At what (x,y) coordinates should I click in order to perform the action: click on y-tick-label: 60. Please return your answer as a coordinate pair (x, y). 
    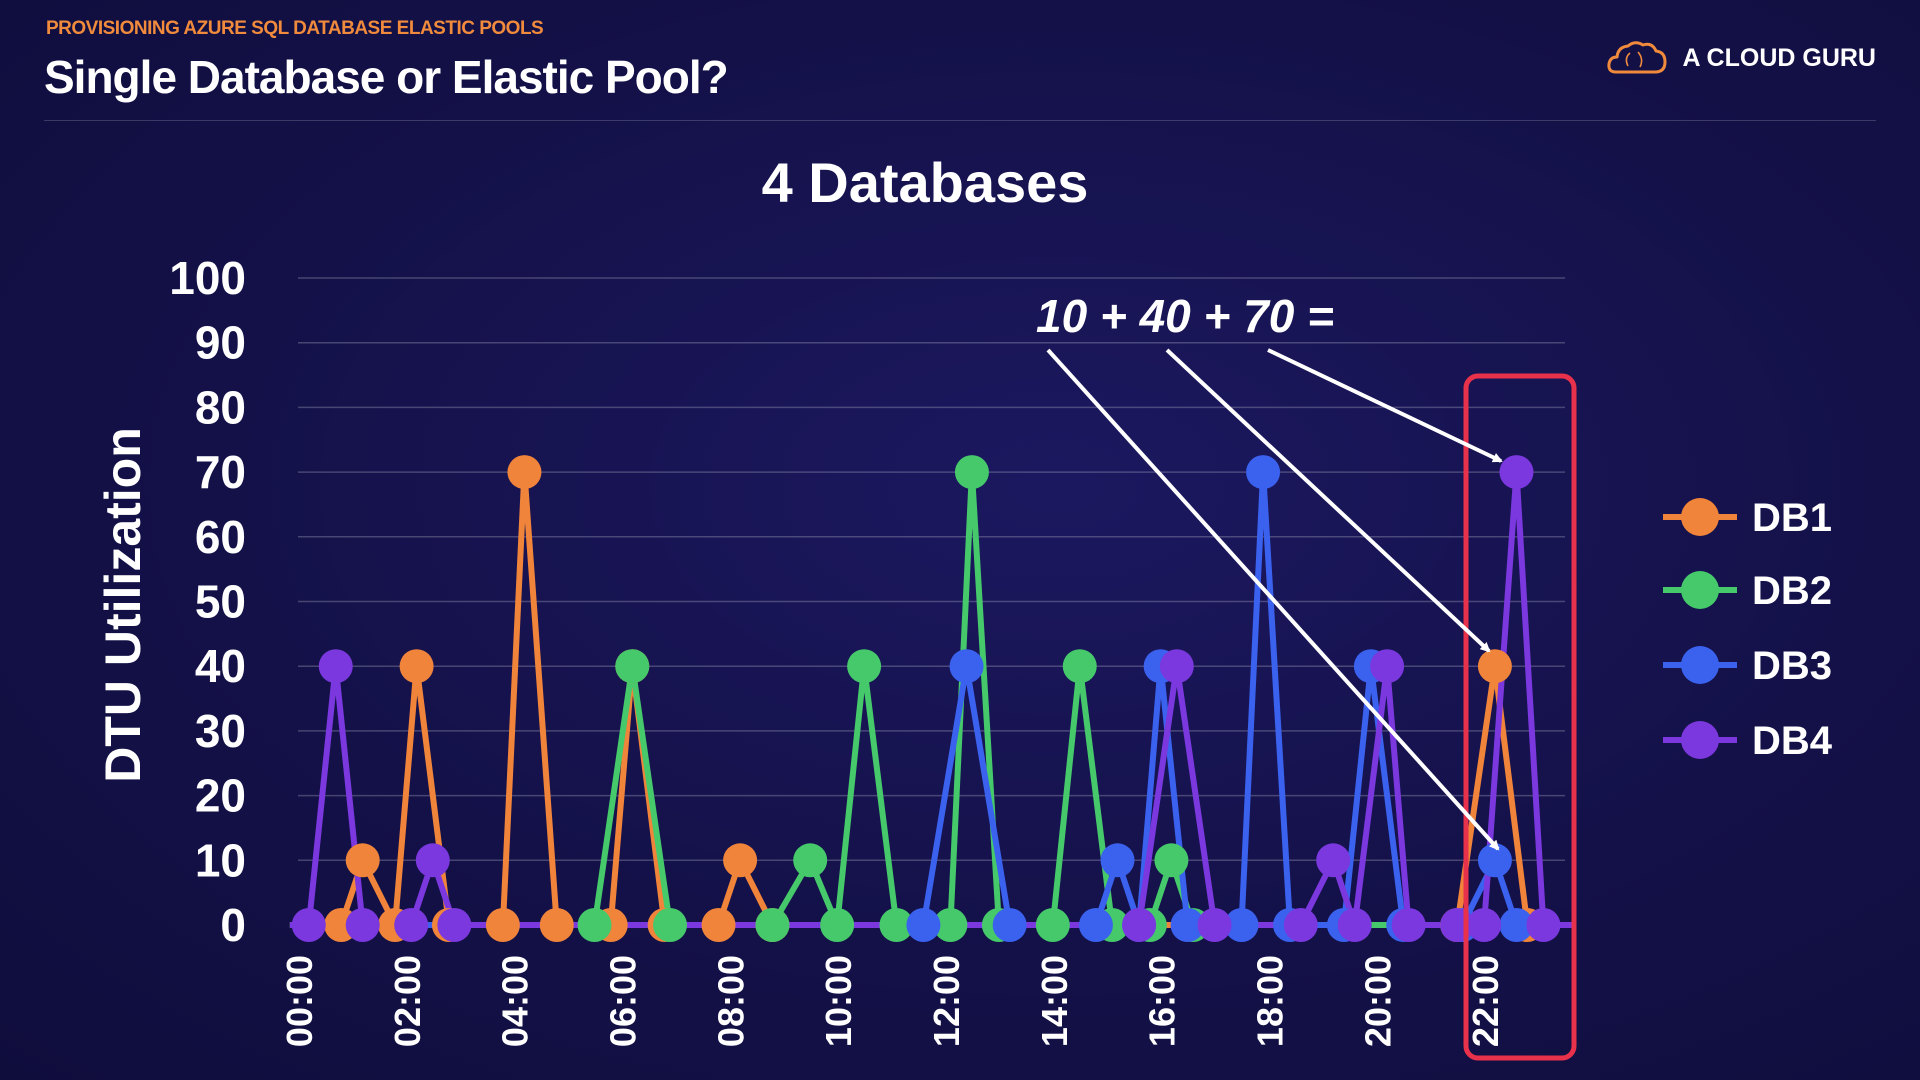
    Looking at the image, I should click on (220, 537).